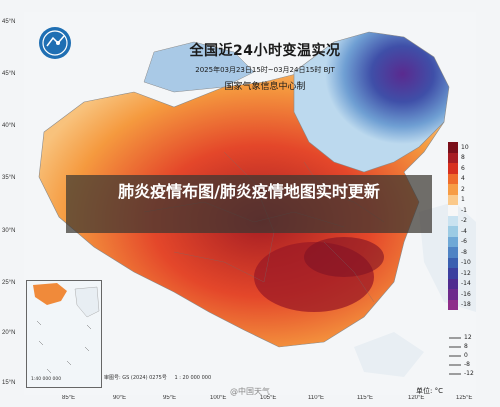 The image size is (500, 407). What do you see at coordinates (218, 398) in the screenshot?
I see `lon-tick: 100°E` at bounding box center [218, 398].